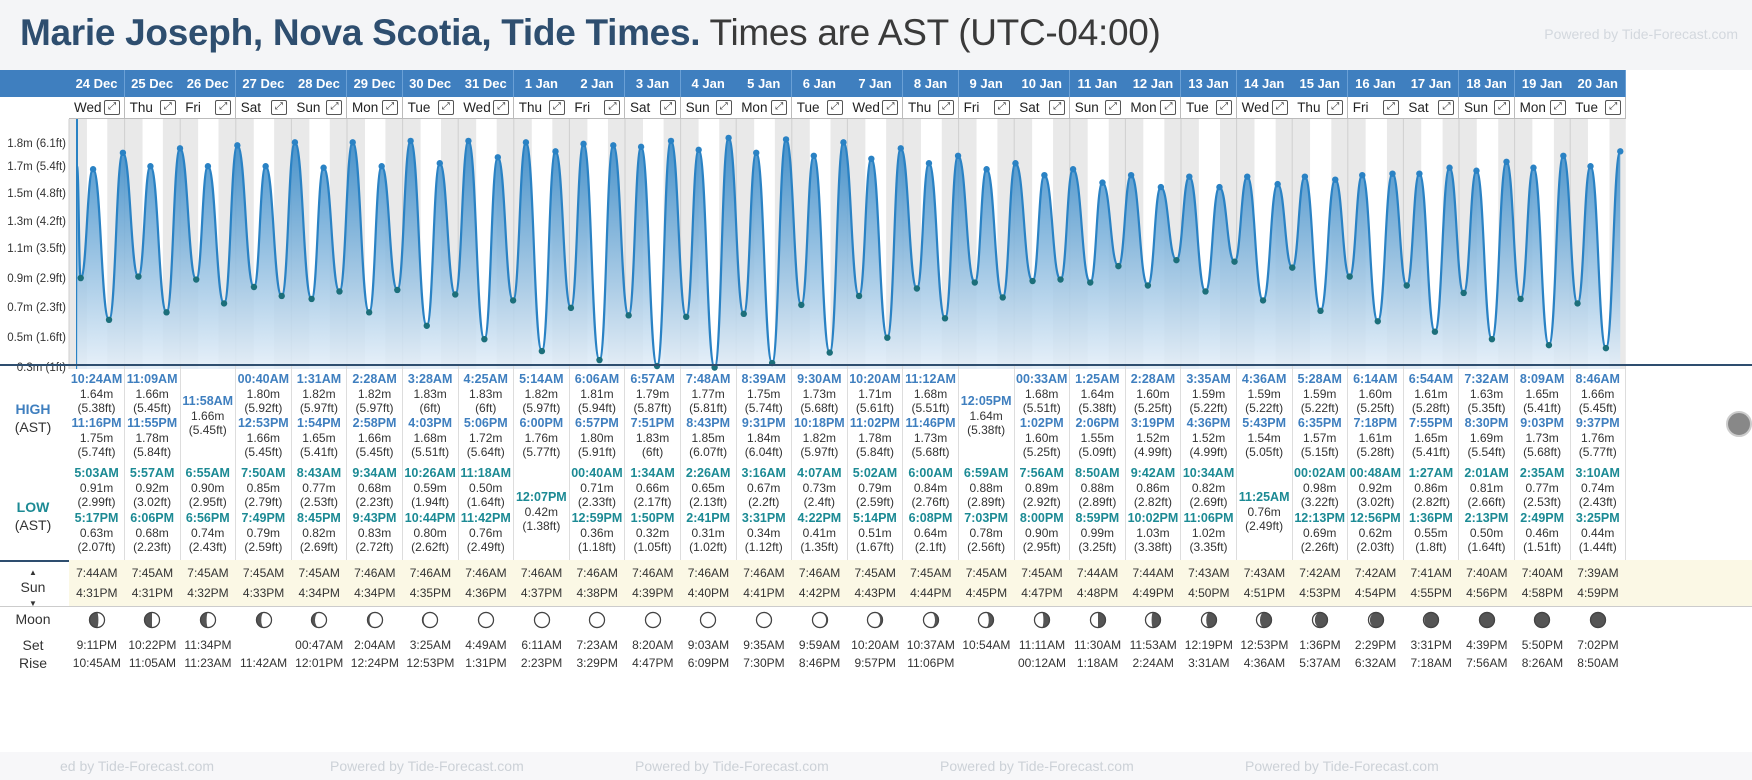 Image resolution: width=1752 pixels, height=780 pixels. I want to click on high-time: 4:25AM, so click(485, 379).